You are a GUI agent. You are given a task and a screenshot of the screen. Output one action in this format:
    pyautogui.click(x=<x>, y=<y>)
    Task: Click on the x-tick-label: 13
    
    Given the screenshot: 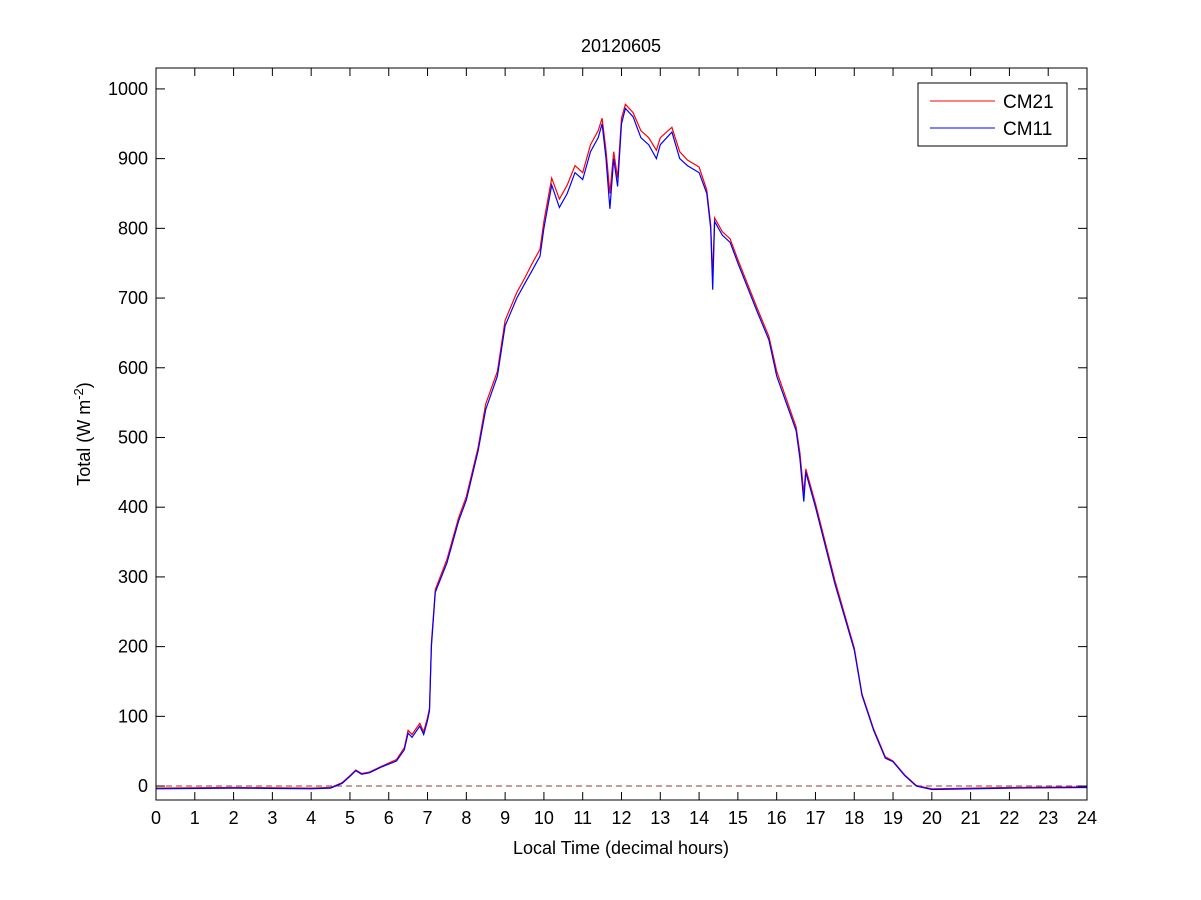 What is the action you would take?
    pyautogui.click(x=660, y=818)
    